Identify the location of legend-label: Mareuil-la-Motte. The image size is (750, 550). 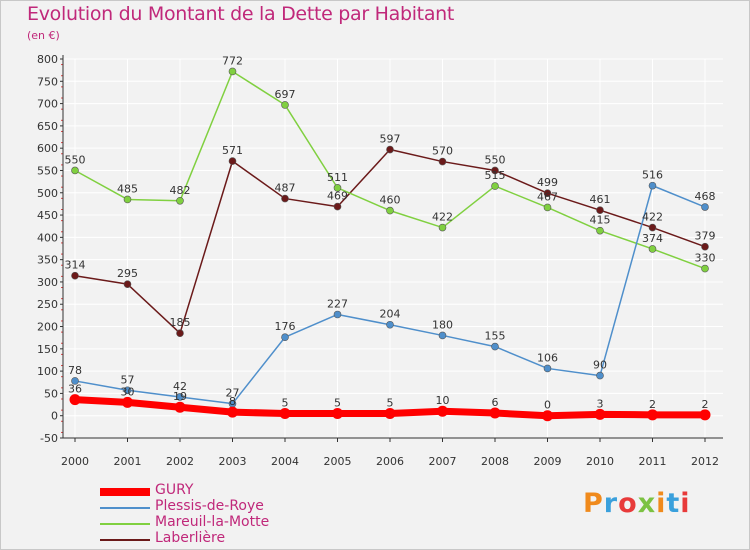
(212, 522).